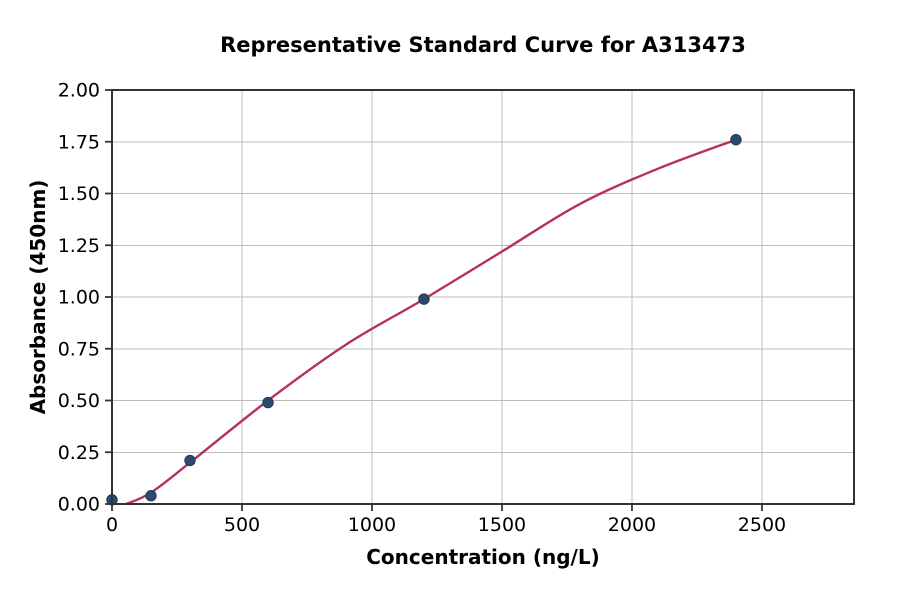  Describe the element at coordinates (79, 142) in the screenshot. I see `y-tick-label: 1.75` at that location.